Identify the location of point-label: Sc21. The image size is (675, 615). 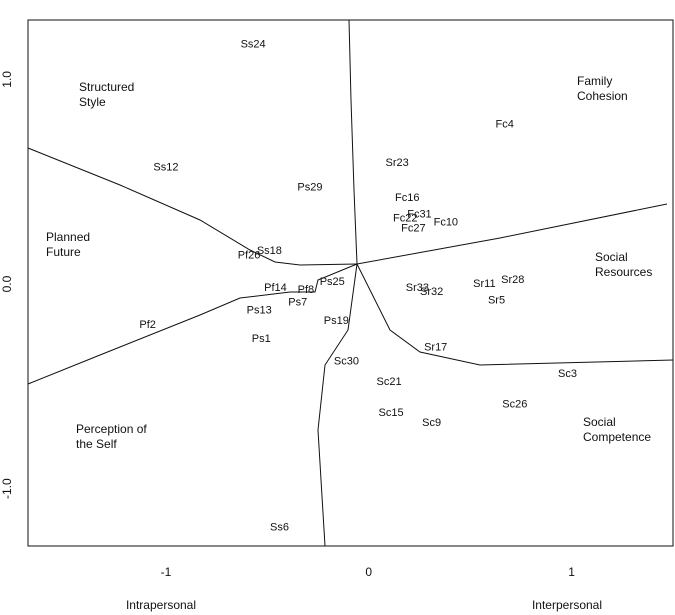
(388, 382).